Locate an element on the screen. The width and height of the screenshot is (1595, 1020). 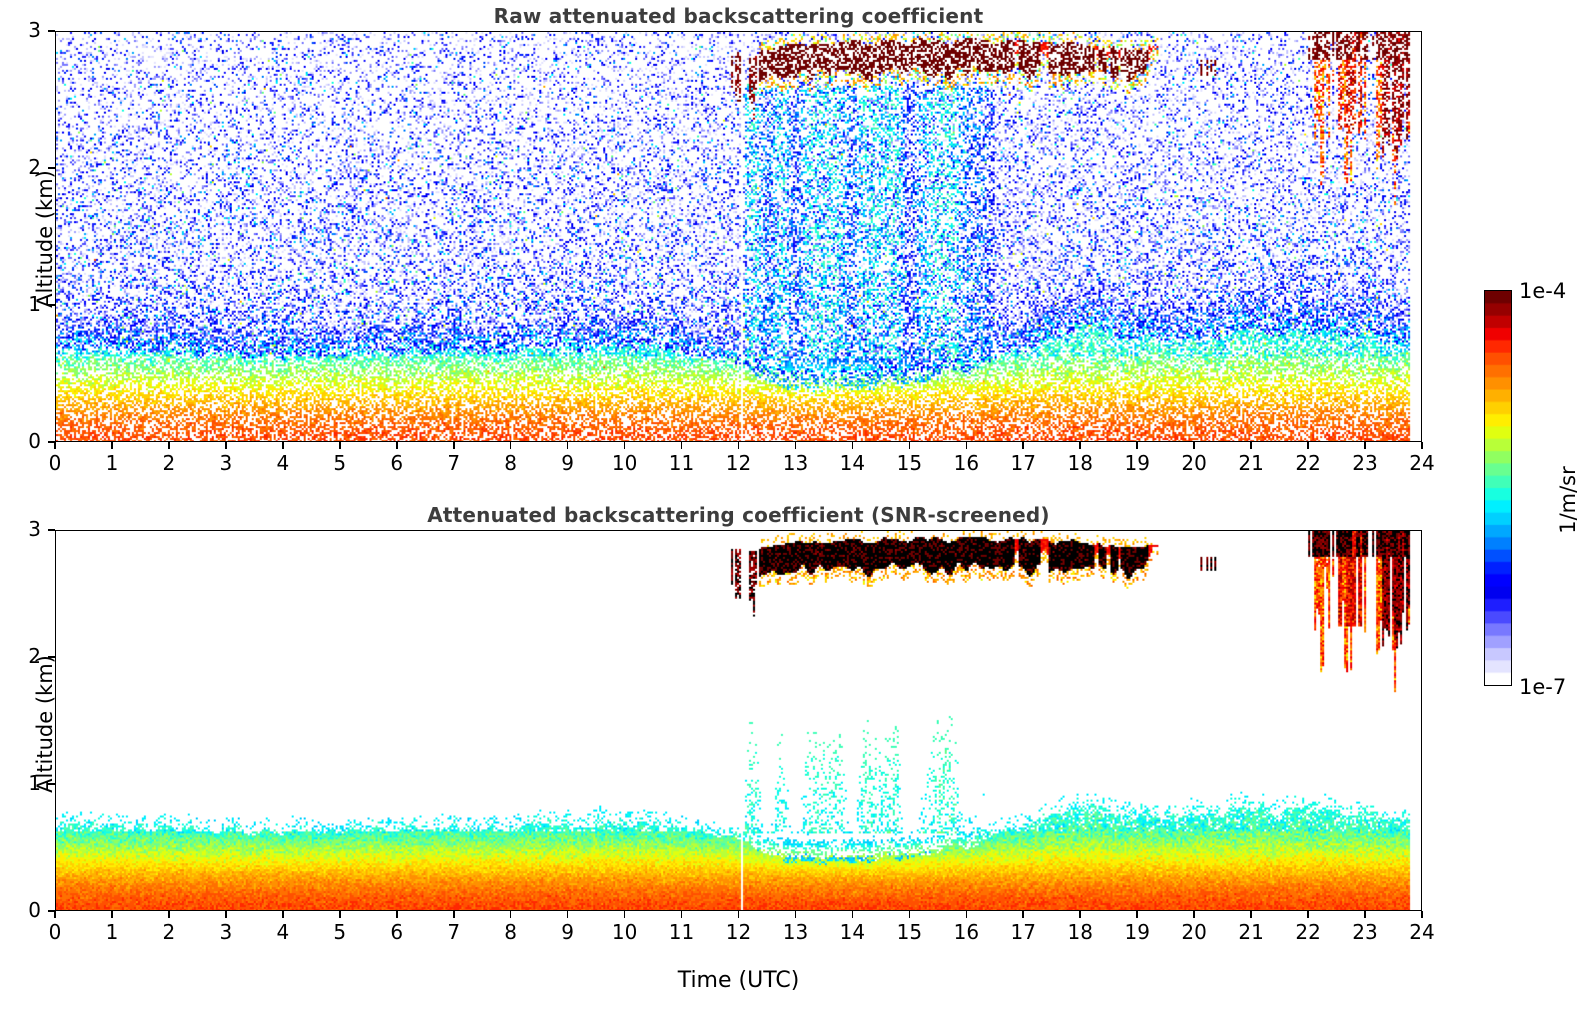
bottom-panel-ylabel: Altitude (km) is located at coordinates (45, 724).